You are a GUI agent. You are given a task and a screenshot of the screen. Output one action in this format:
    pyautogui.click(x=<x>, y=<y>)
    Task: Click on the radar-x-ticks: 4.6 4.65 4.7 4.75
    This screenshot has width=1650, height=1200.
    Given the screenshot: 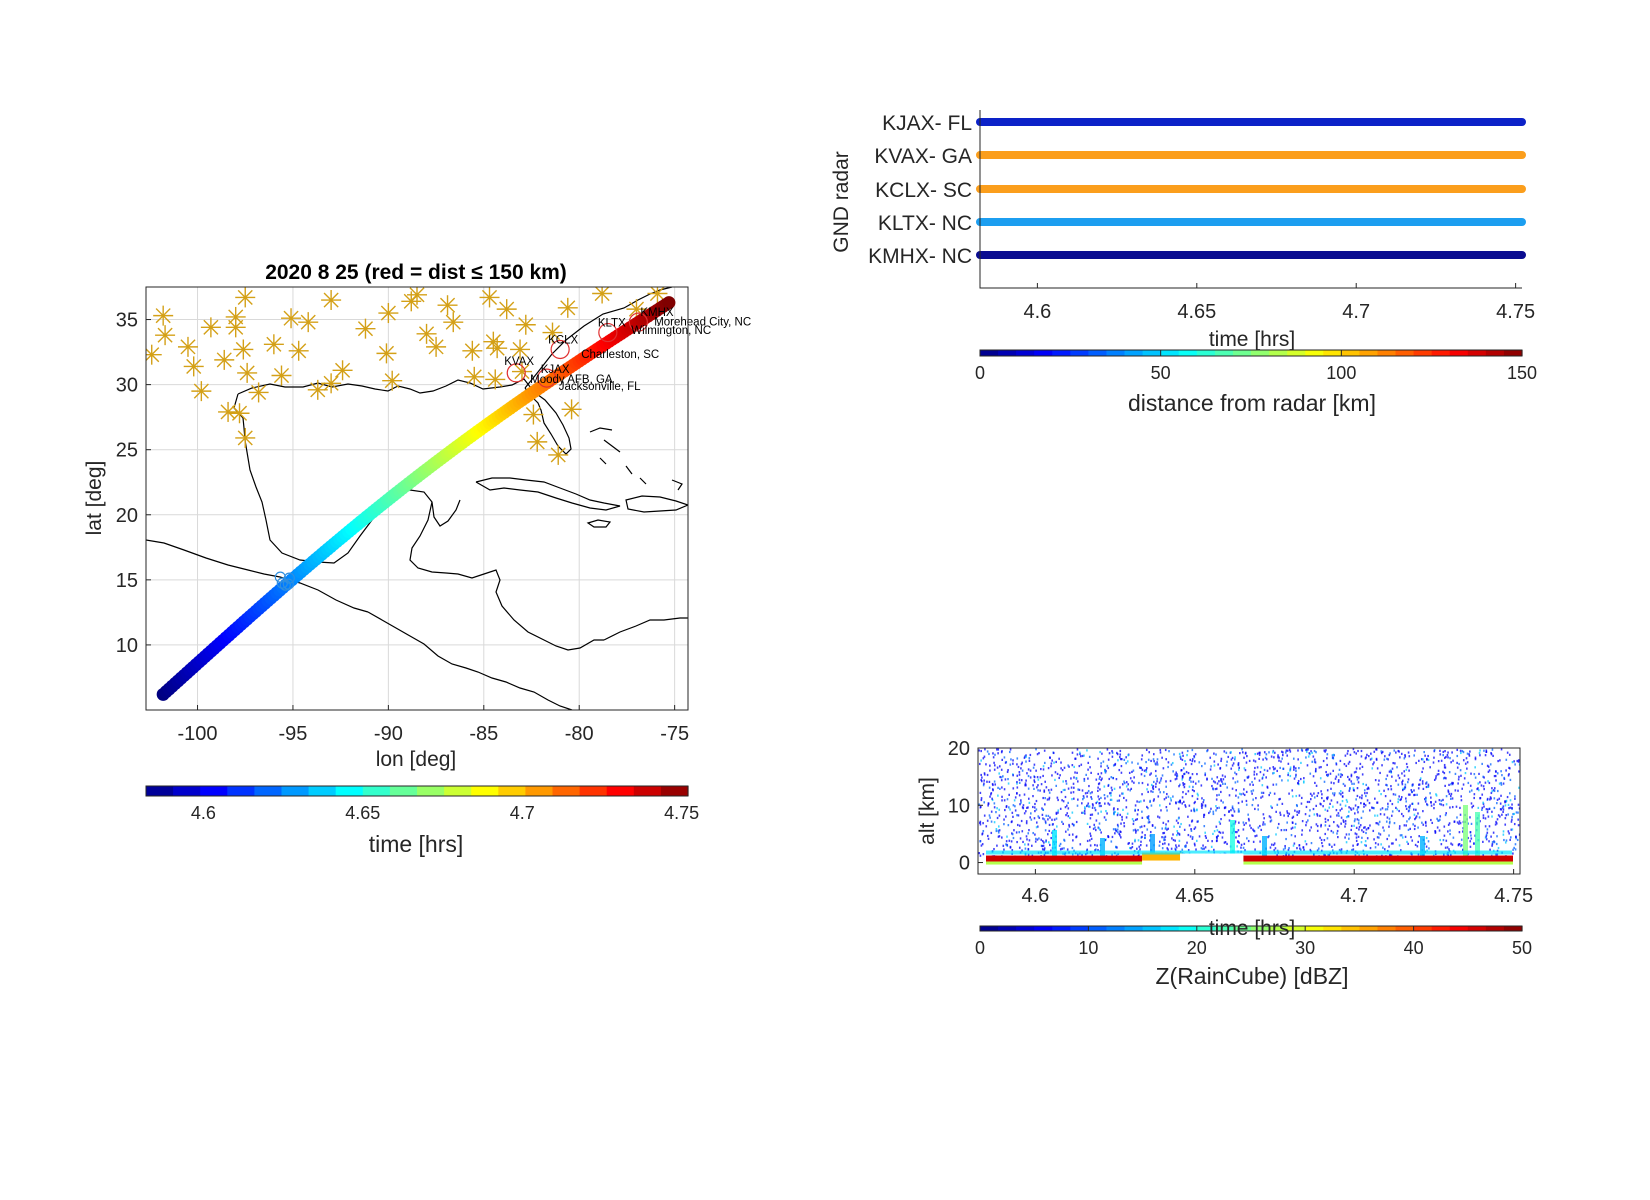 What is the action you would take?
    pyautogui.click(x=1279, y=303)
    